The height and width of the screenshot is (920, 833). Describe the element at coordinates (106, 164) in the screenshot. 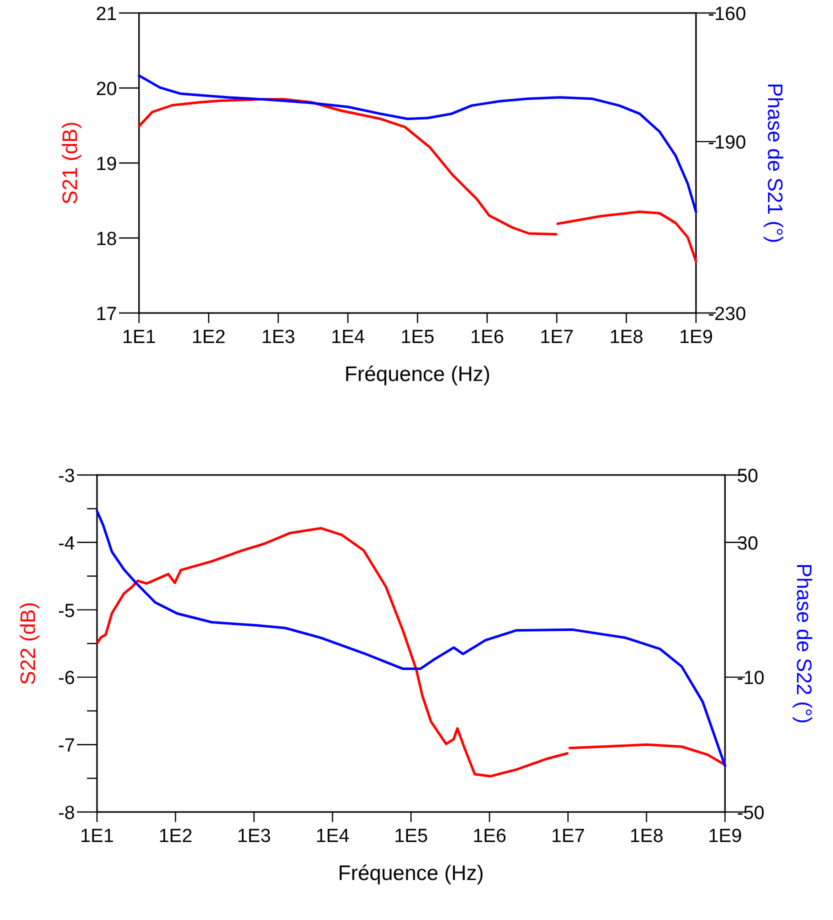

I see `y-tick-label: 19` at that location.